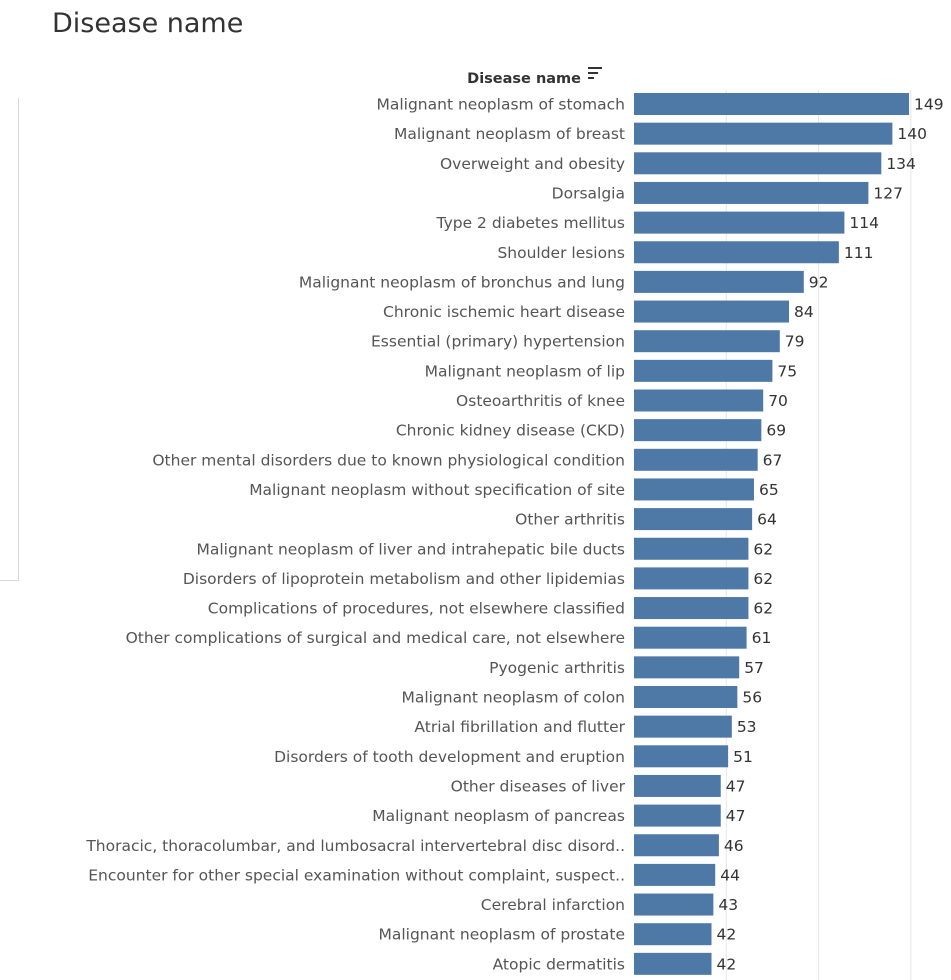  I want to click on category-label: Shoulder lesions, so click(561, 253).